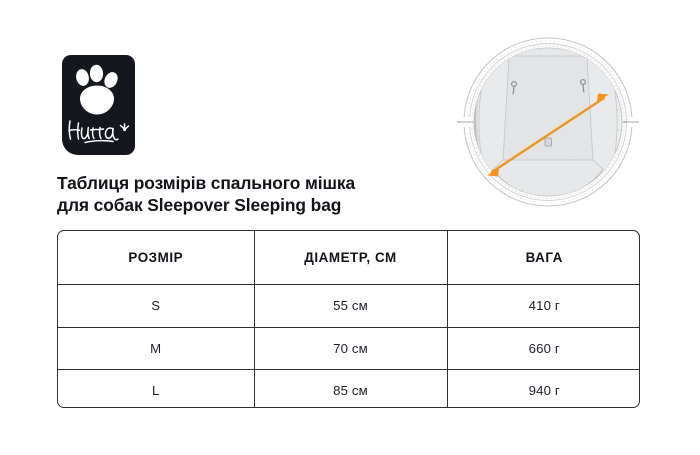 This screenshot has height=455, width=700. Describe the element at coordinates (543, 306) in the screenshot. I see `cell-weight: 410 г` at that location.